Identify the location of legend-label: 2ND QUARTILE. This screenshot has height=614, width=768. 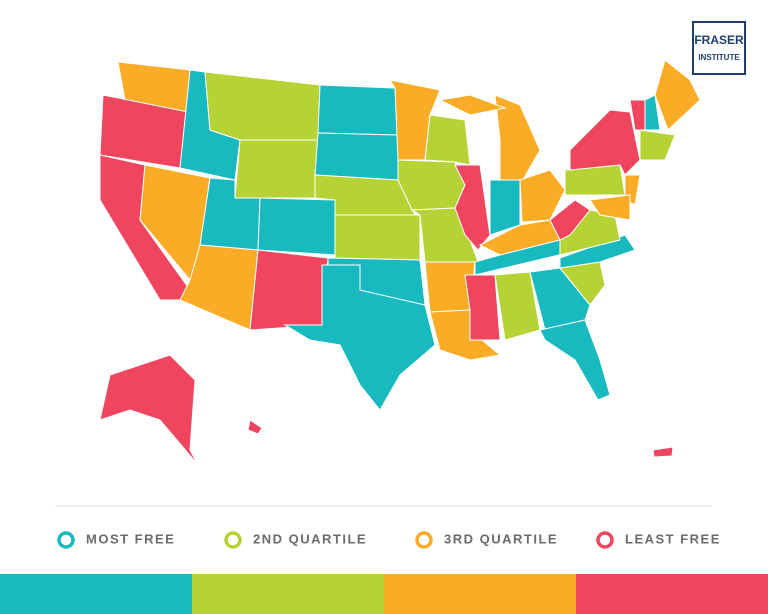
(310, 538).